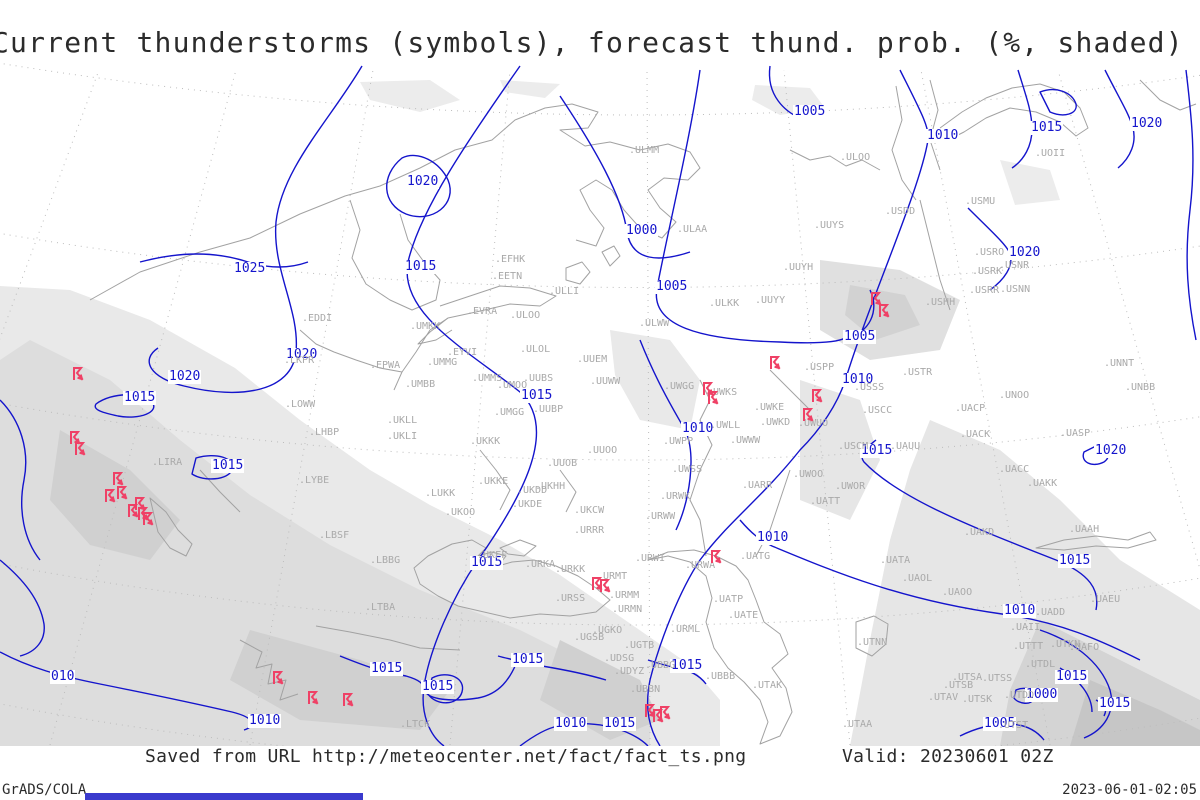  I want to click on station-label: .UAUU, so click(905, 446).